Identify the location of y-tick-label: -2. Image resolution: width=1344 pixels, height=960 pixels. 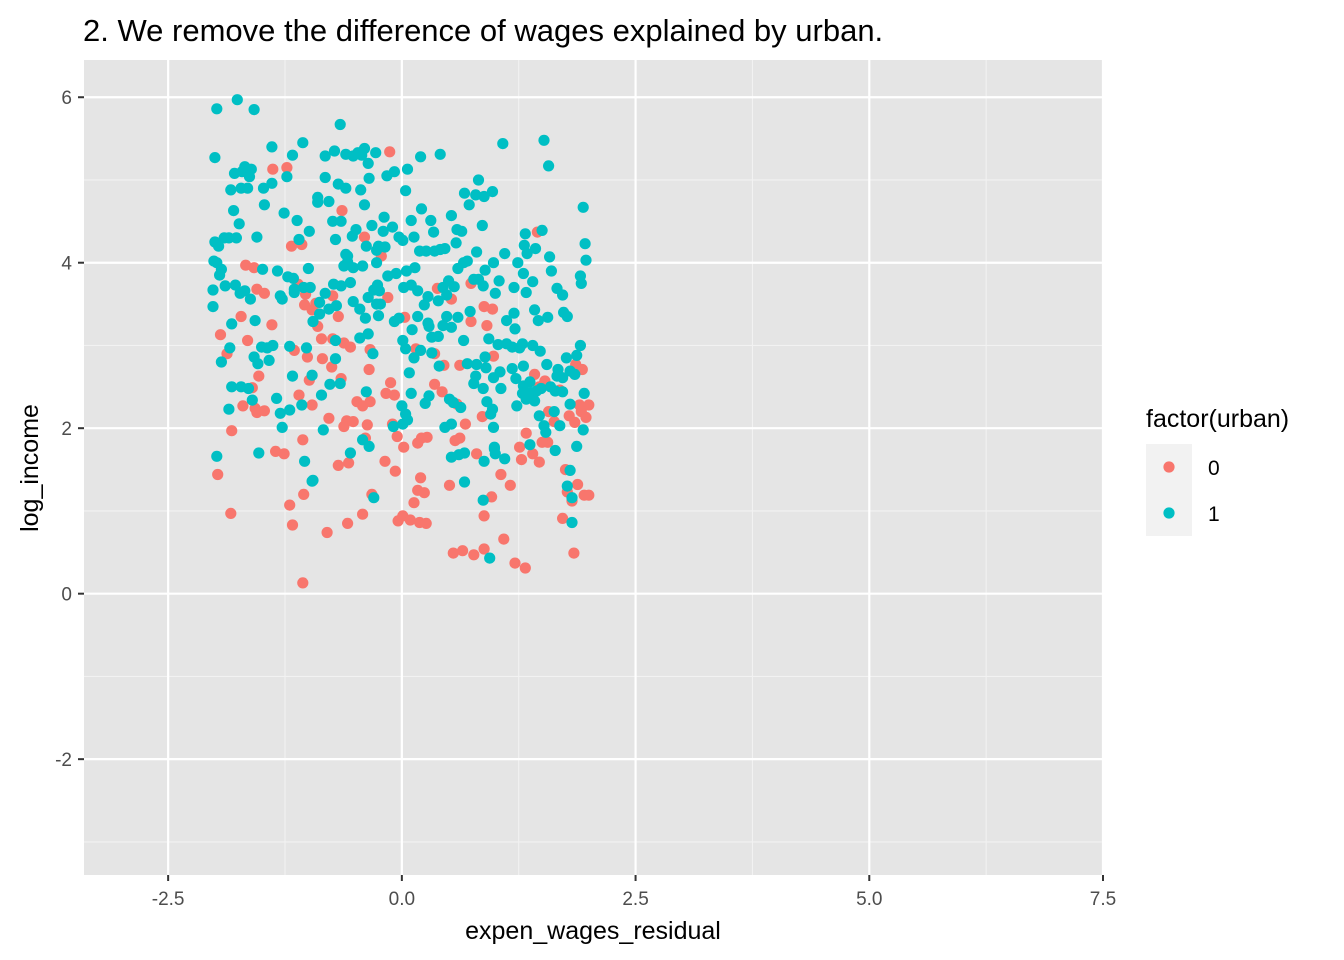
(63, 760).